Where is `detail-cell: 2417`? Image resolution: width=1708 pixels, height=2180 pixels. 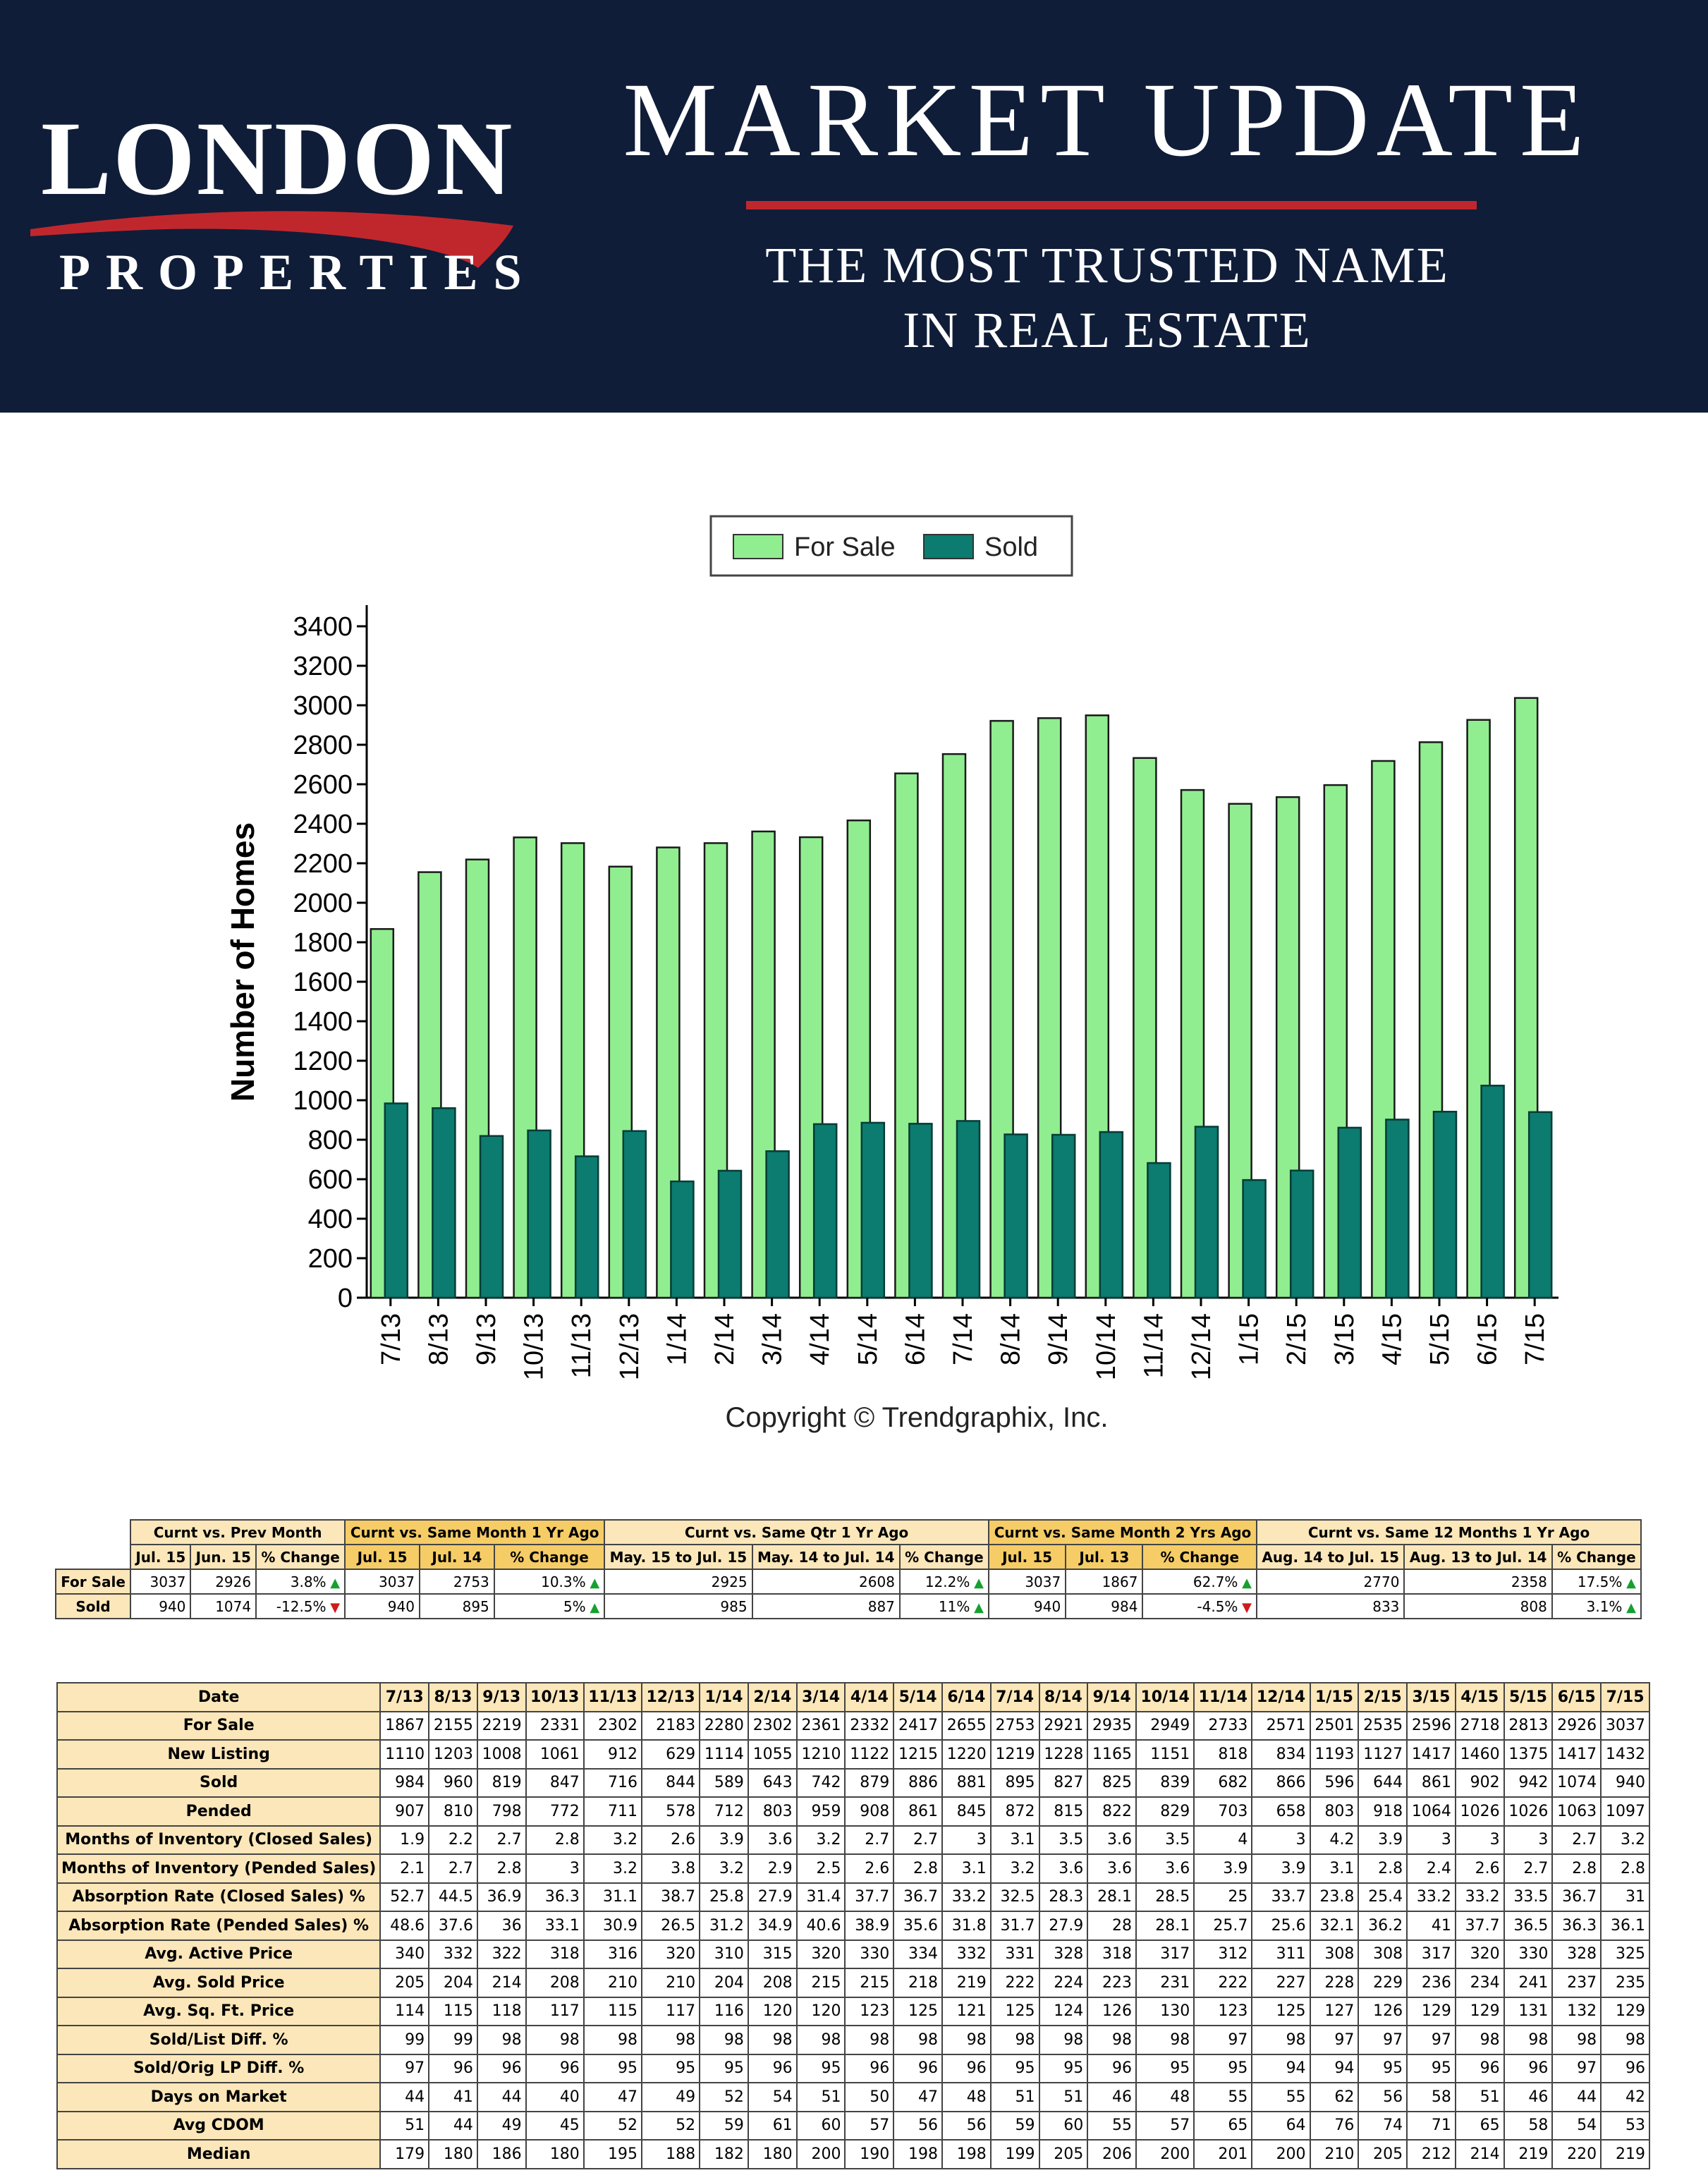
detail-cell: 2417 is located at coordinates (918, 1725).